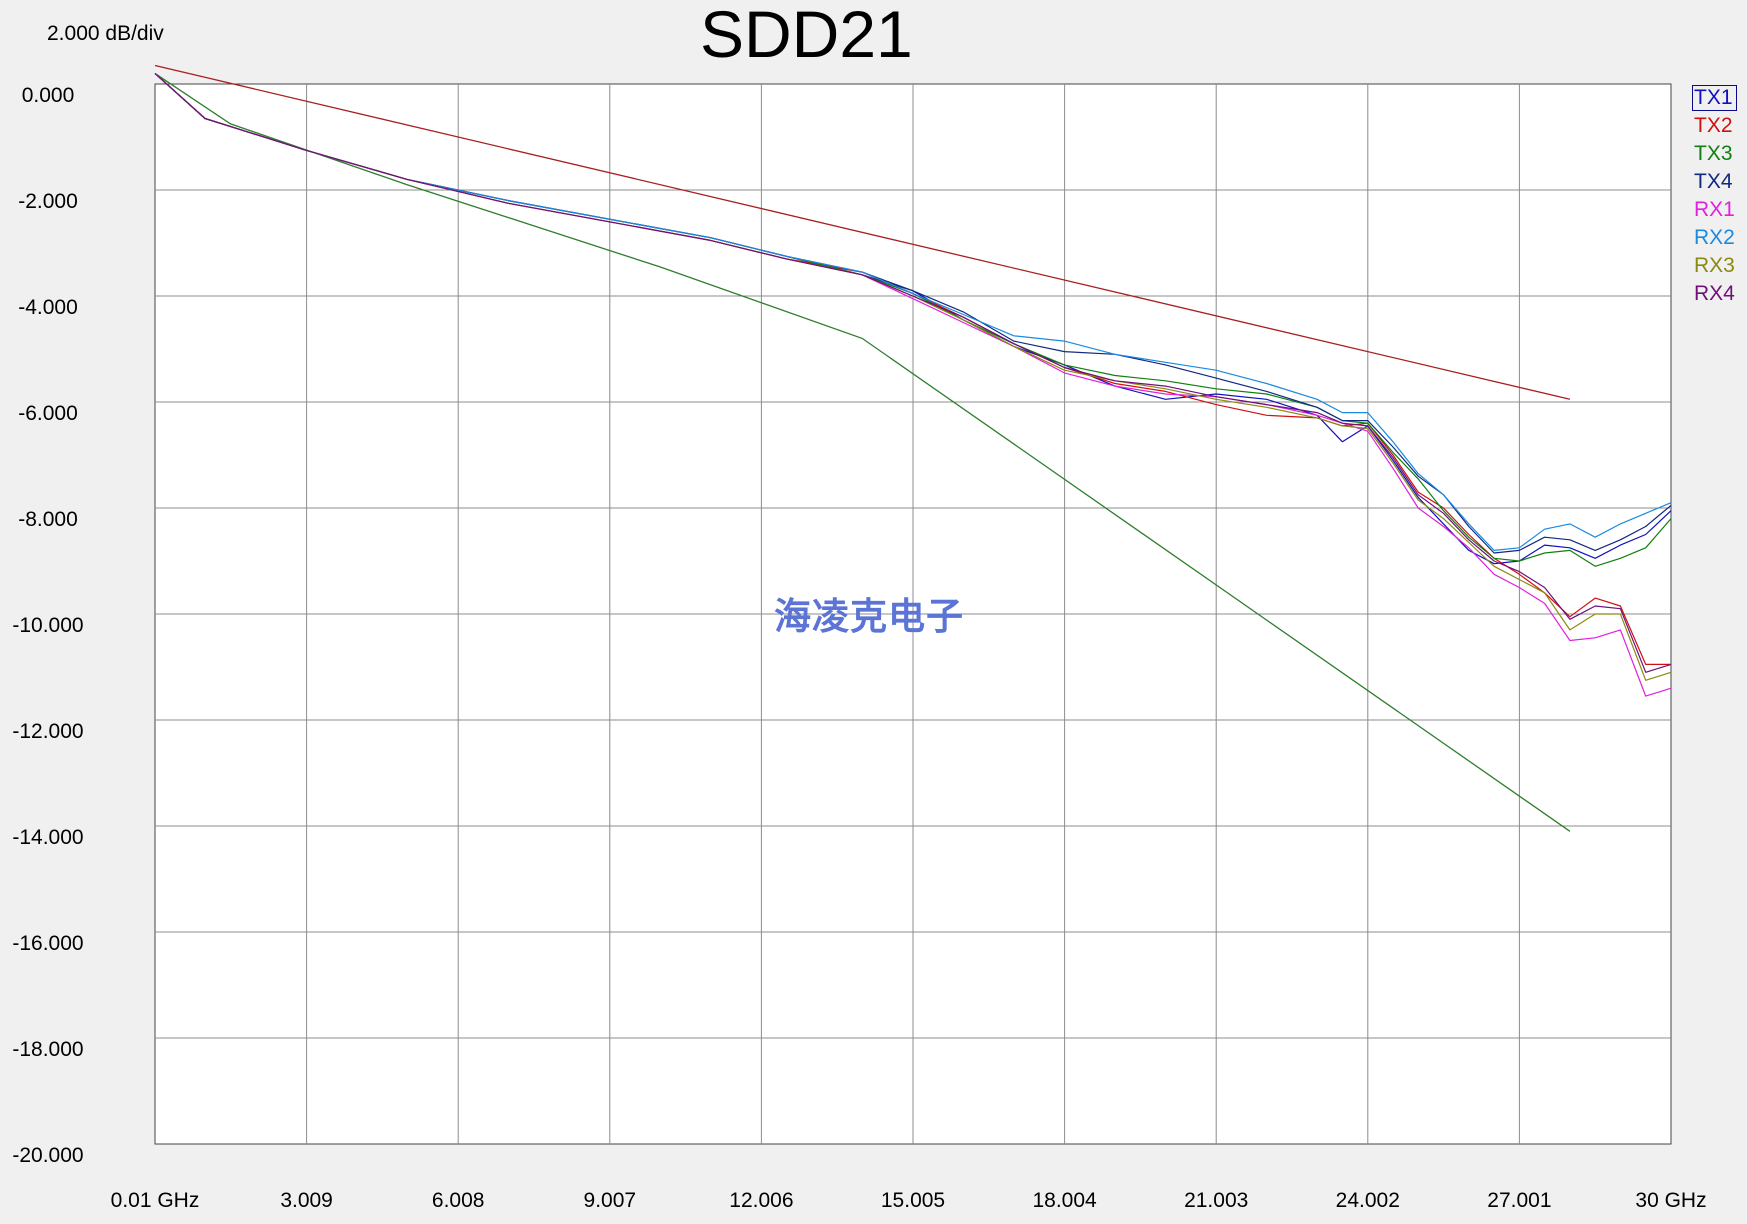 This screenshot has width=1747, height=1224. What do you see at coordinates (1713, 125) in the screenshot?
I see `legend-item-tx2: TX2` at bounding box center [1713, 125].